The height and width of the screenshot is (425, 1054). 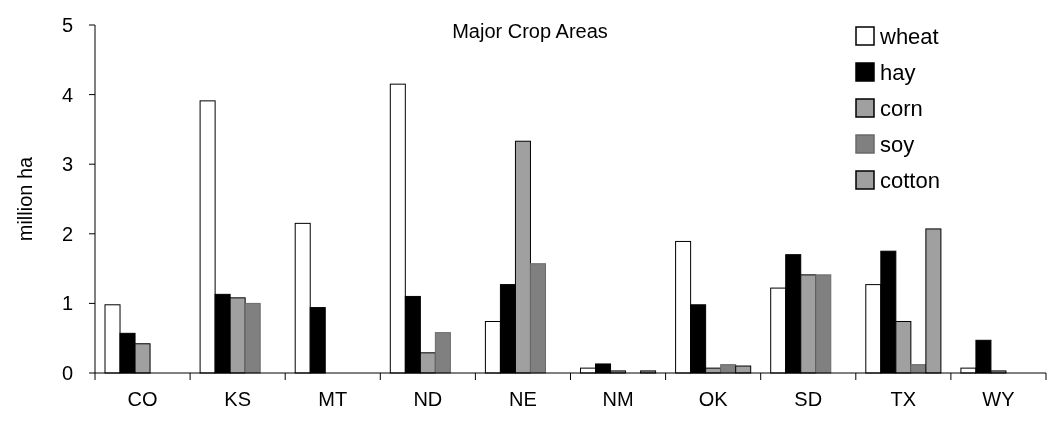 I want to click on legend-label: cotton, so click(x=910, y=180).